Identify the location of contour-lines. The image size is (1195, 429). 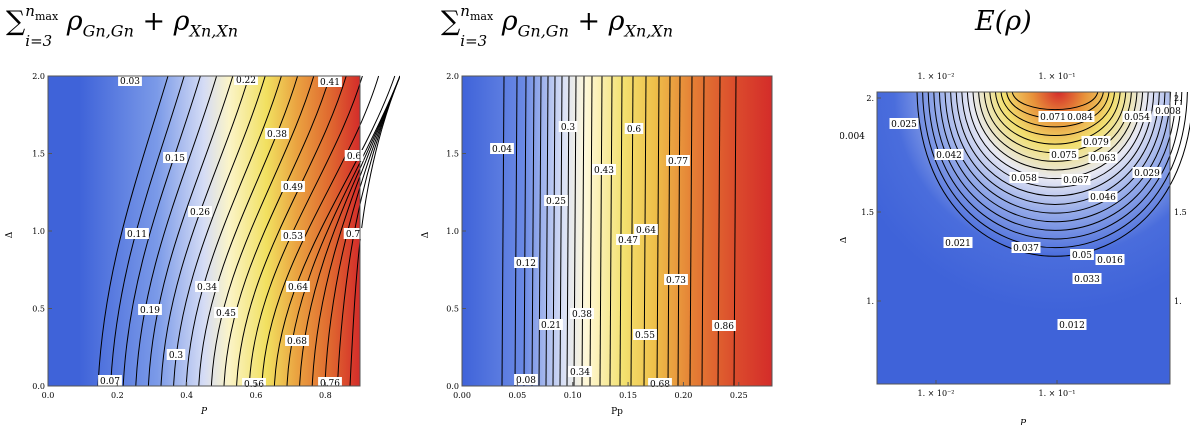
(619, 231).